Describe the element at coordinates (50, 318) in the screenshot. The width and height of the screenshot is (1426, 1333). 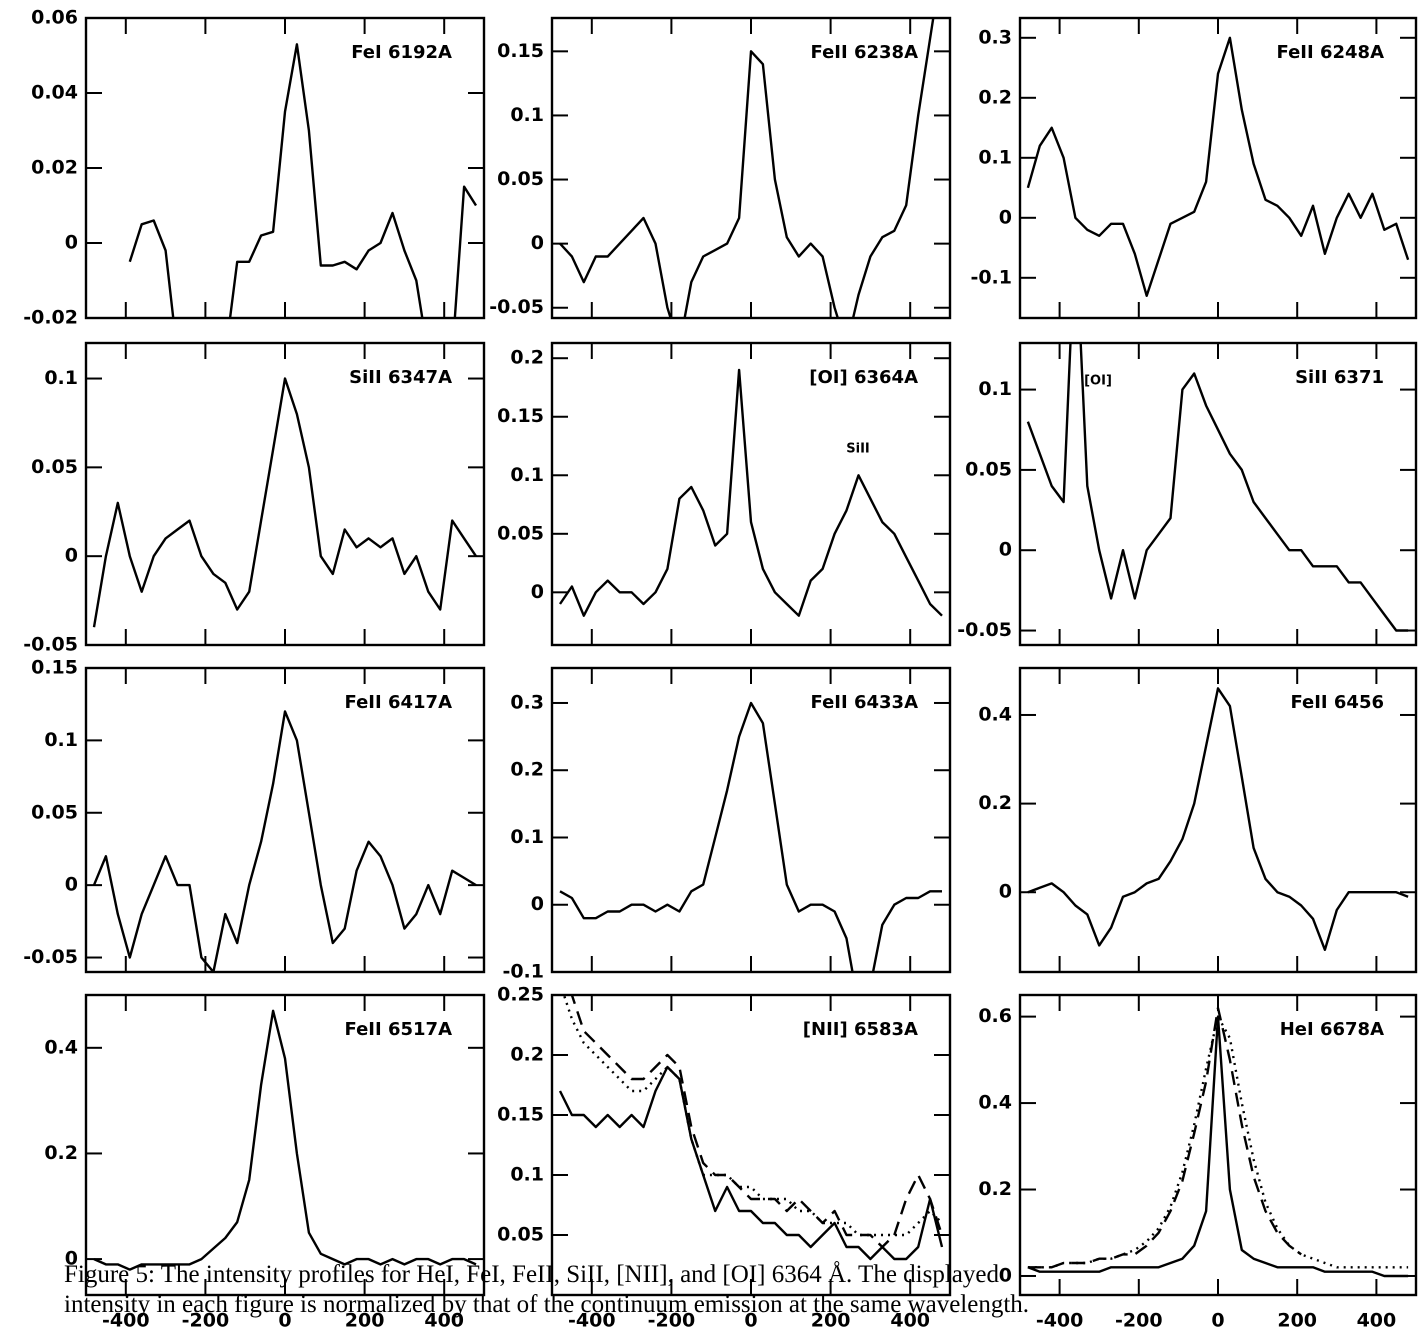
I see `y-tick-label: -0.02` at that location.